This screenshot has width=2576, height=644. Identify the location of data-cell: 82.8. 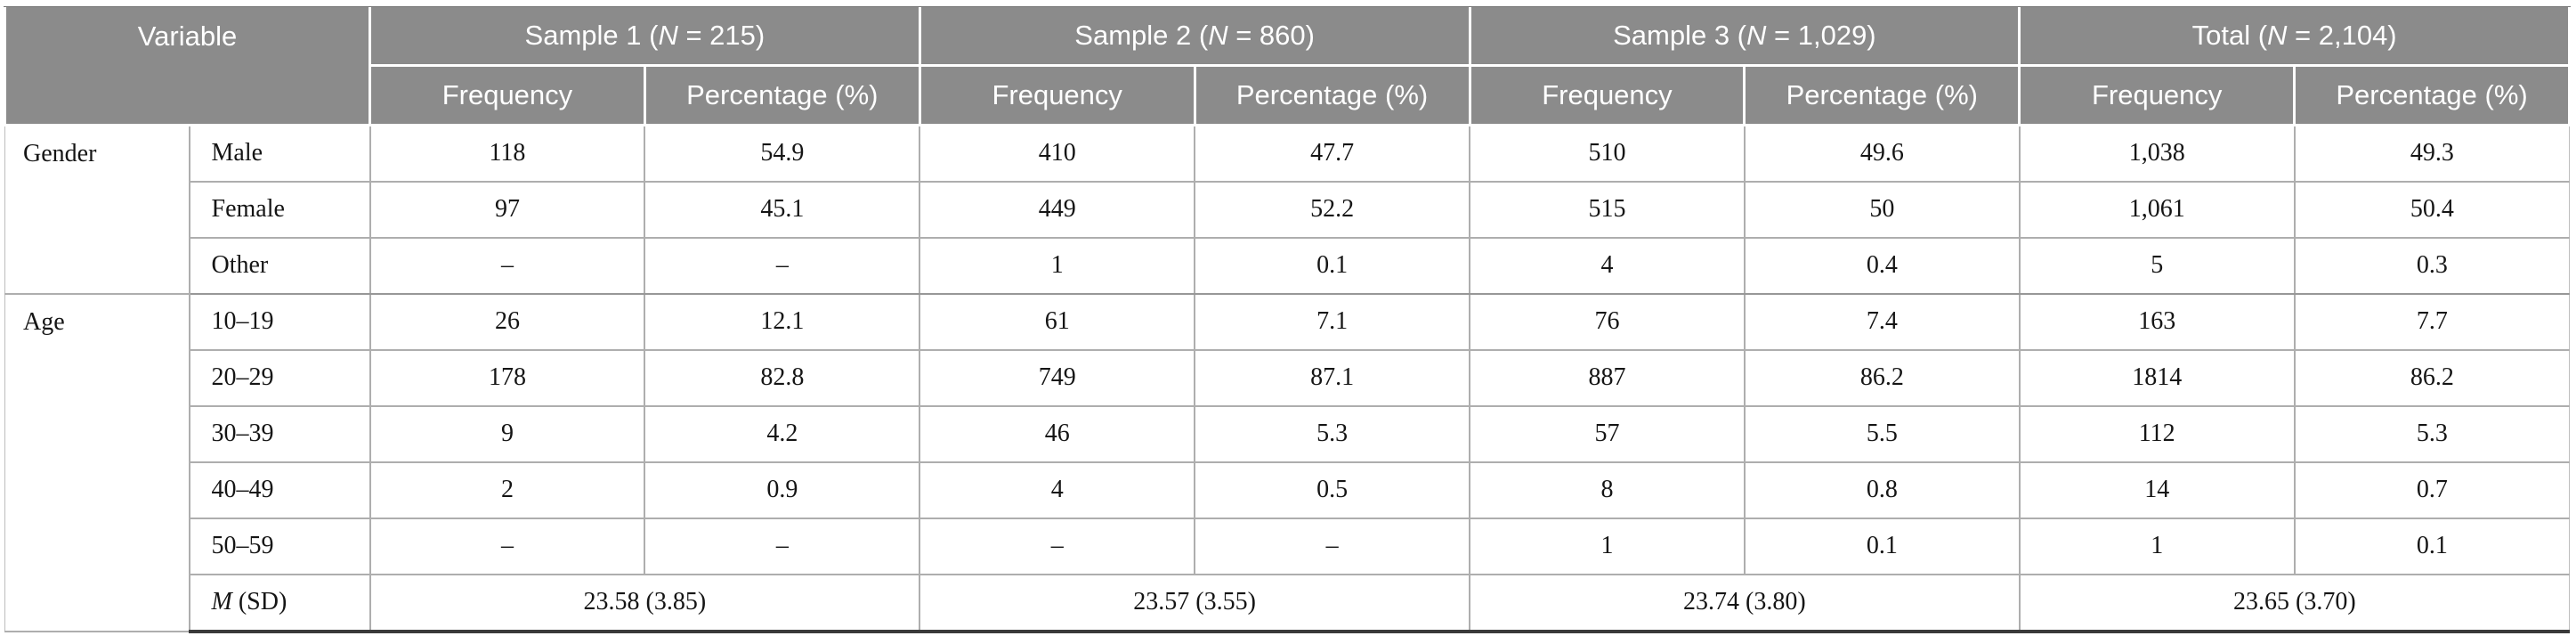
(782, 379).